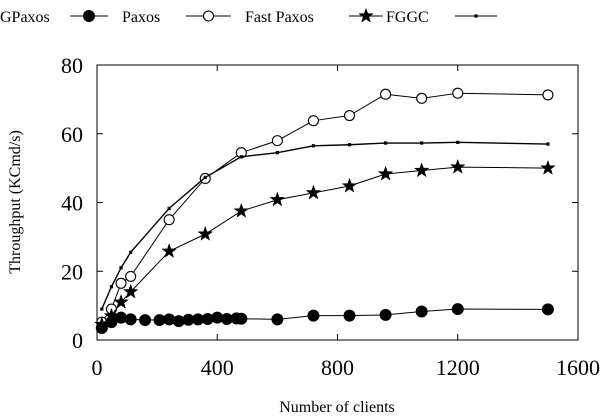  What do you see at coordinates (15, 202) in the screenshot?
I see `y-axis-label: Throughput (KCmd/s)` at bounding box center [15, 202].